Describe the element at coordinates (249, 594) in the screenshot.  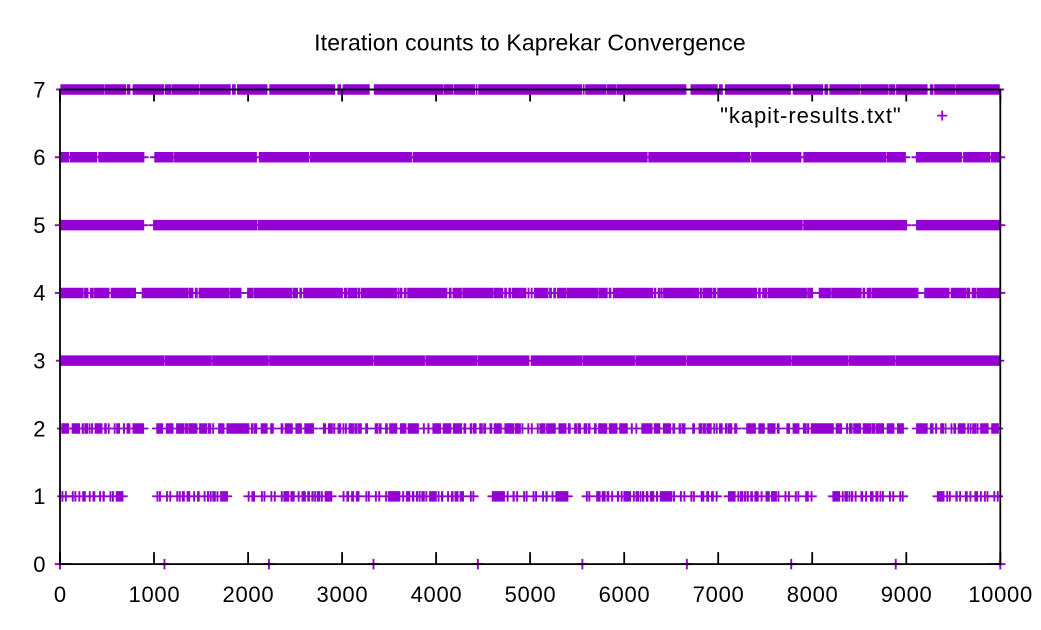
I see `svg-text: 2000` at that location.